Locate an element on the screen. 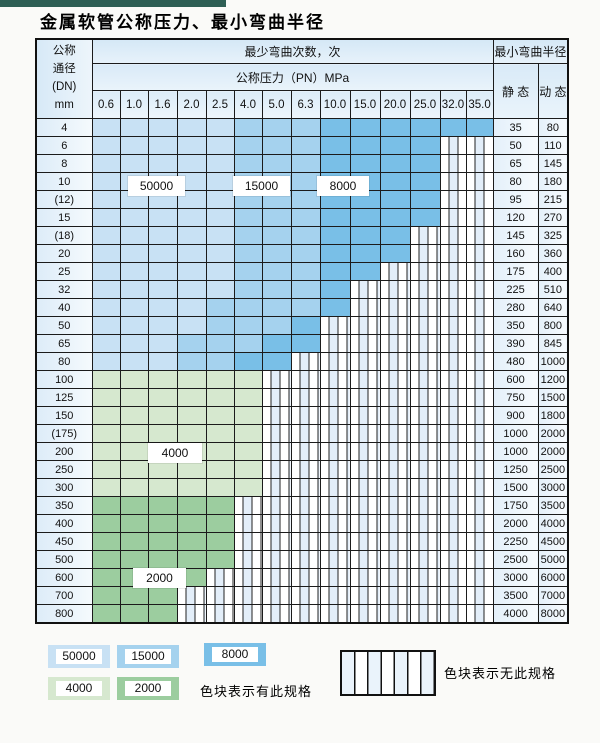  static-radius-cell: 900 is located at coordinates (515, 415).